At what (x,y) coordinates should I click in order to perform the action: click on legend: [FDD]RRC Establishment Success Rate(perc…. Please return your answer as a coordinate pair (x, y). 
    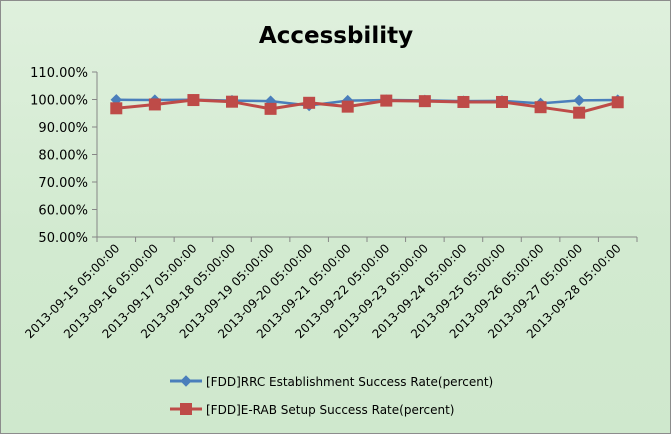
    Looking at the image, I should click on (331, 396).